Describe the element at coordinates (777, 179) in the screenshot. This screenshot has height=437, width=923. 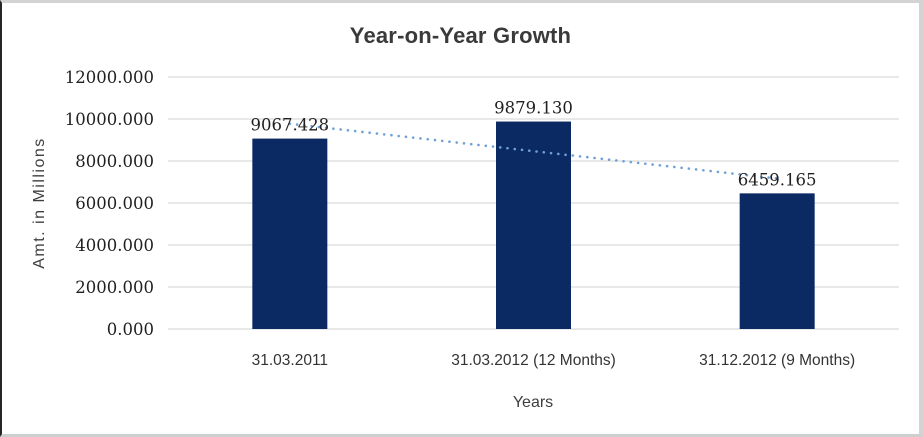
I see `data-label-3: 6459.165` at that location.